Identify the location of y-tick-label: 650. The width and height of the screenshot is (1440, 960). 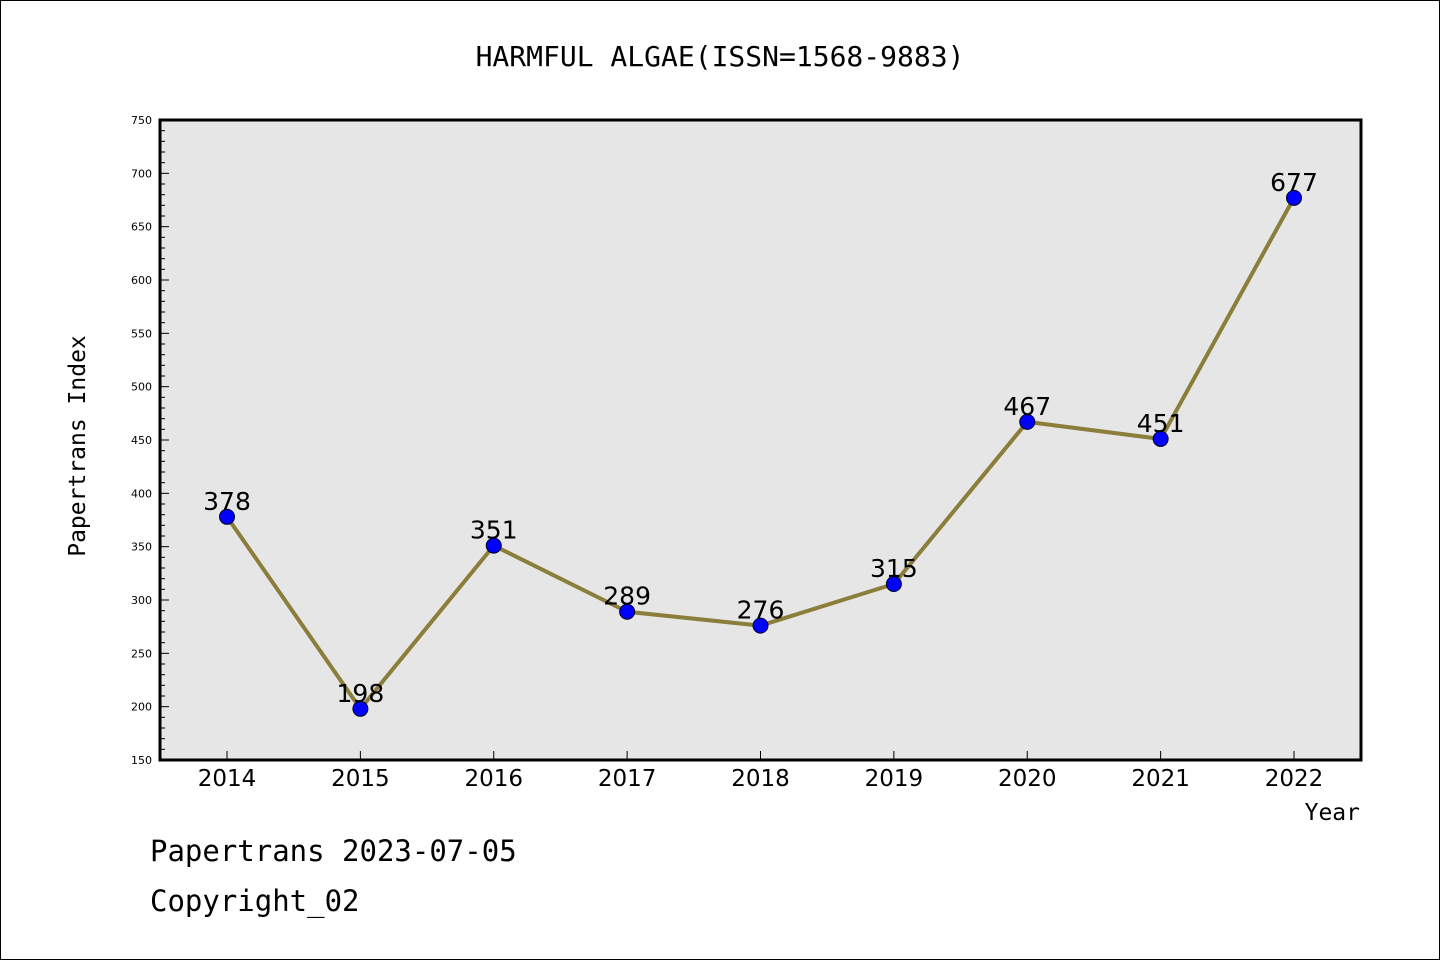
(141, 227).